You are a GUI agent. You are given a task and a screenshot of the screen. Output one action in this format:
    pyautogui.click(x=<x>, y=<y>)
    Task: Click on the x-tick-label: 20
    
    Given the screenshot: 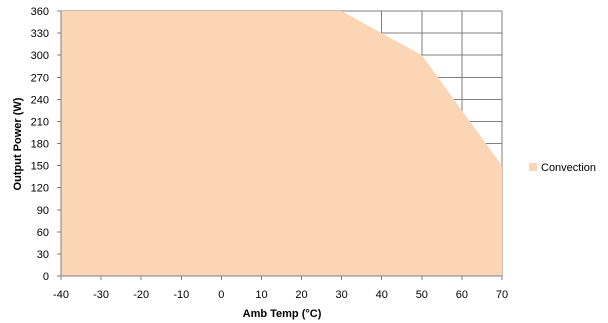 What is the action you would take?
    pyautogui.click(x=301, y=295)
    